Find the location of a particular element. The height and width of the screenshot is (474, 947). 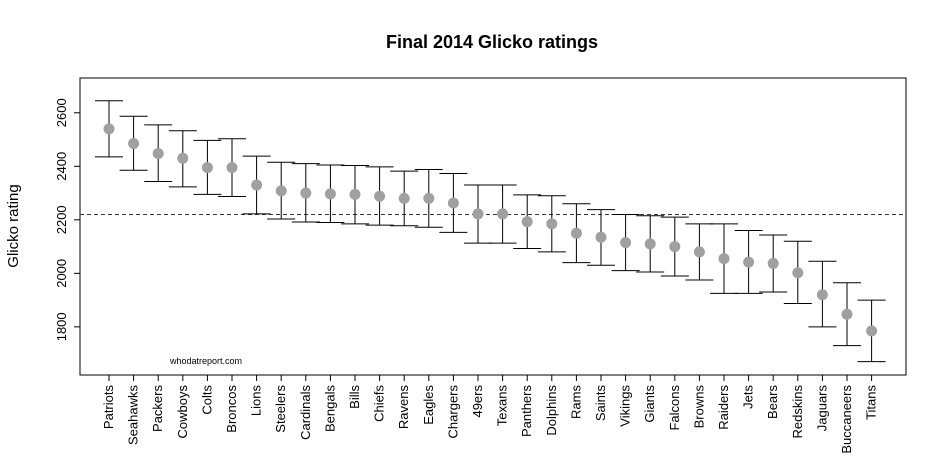

x-tick-label: 49ers is located at coordinates (477, 401).